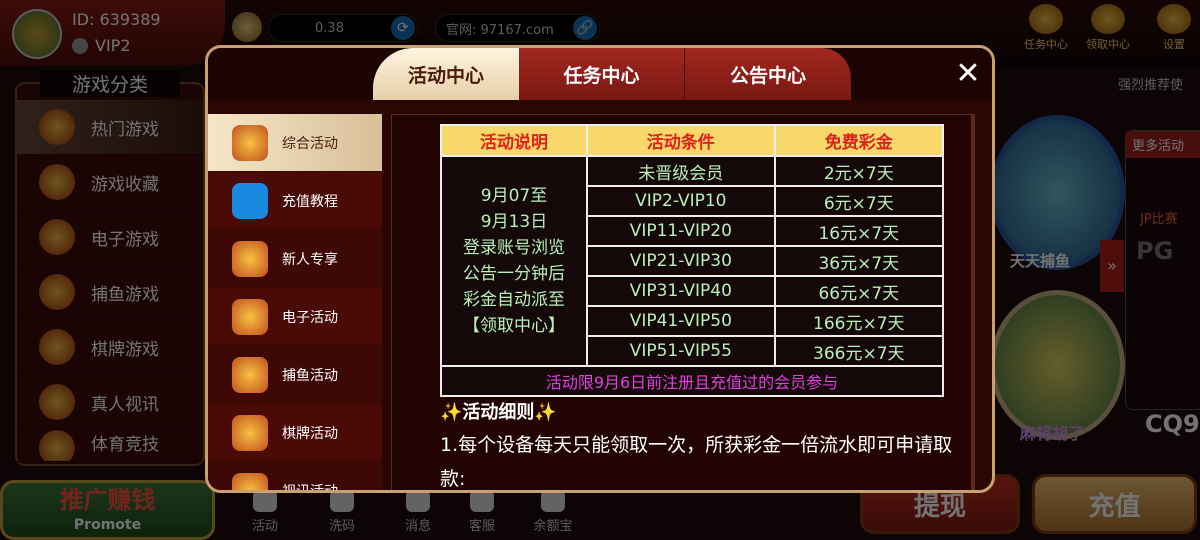 This screenshot has height=540, width=1200. What do you see at coordinates (329, 28) in the screenshot?
I see `balance-value: 0.38` at bounding box center [329, 28].